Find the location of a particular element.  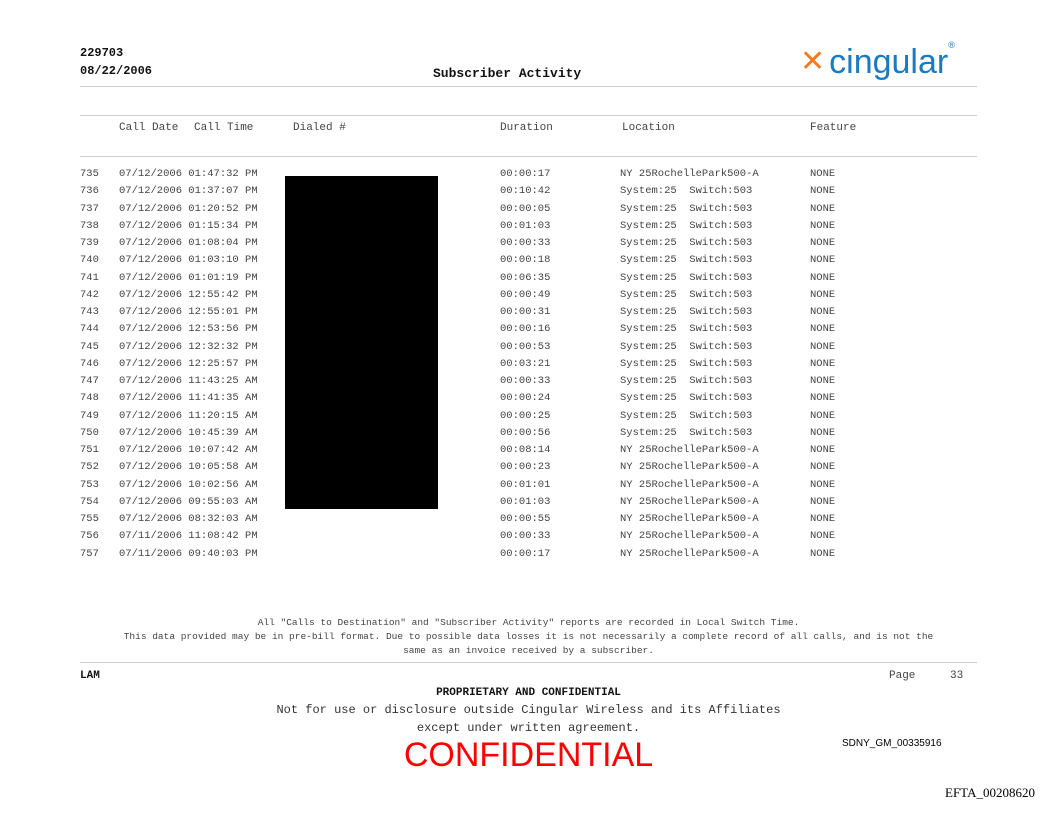

row-number: 741 is located at coordinates (89, 277).